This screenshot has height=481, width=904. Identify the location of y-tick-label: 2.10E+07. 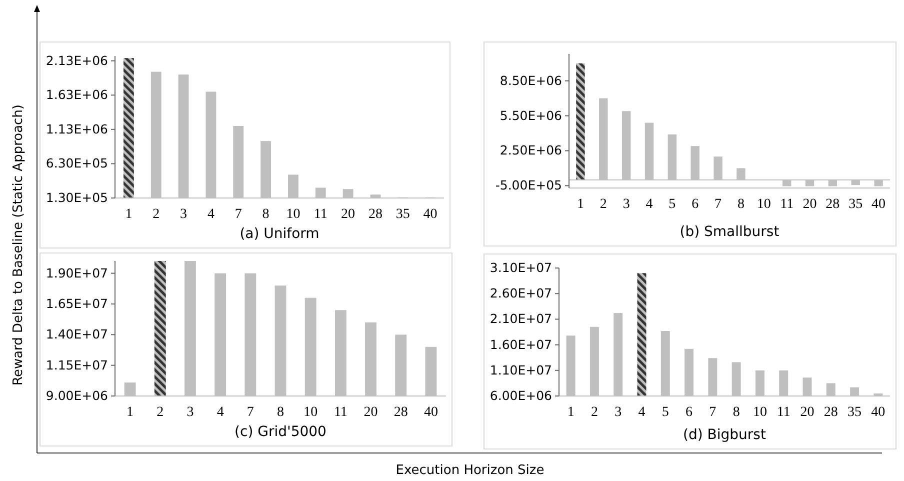
(521, 318).